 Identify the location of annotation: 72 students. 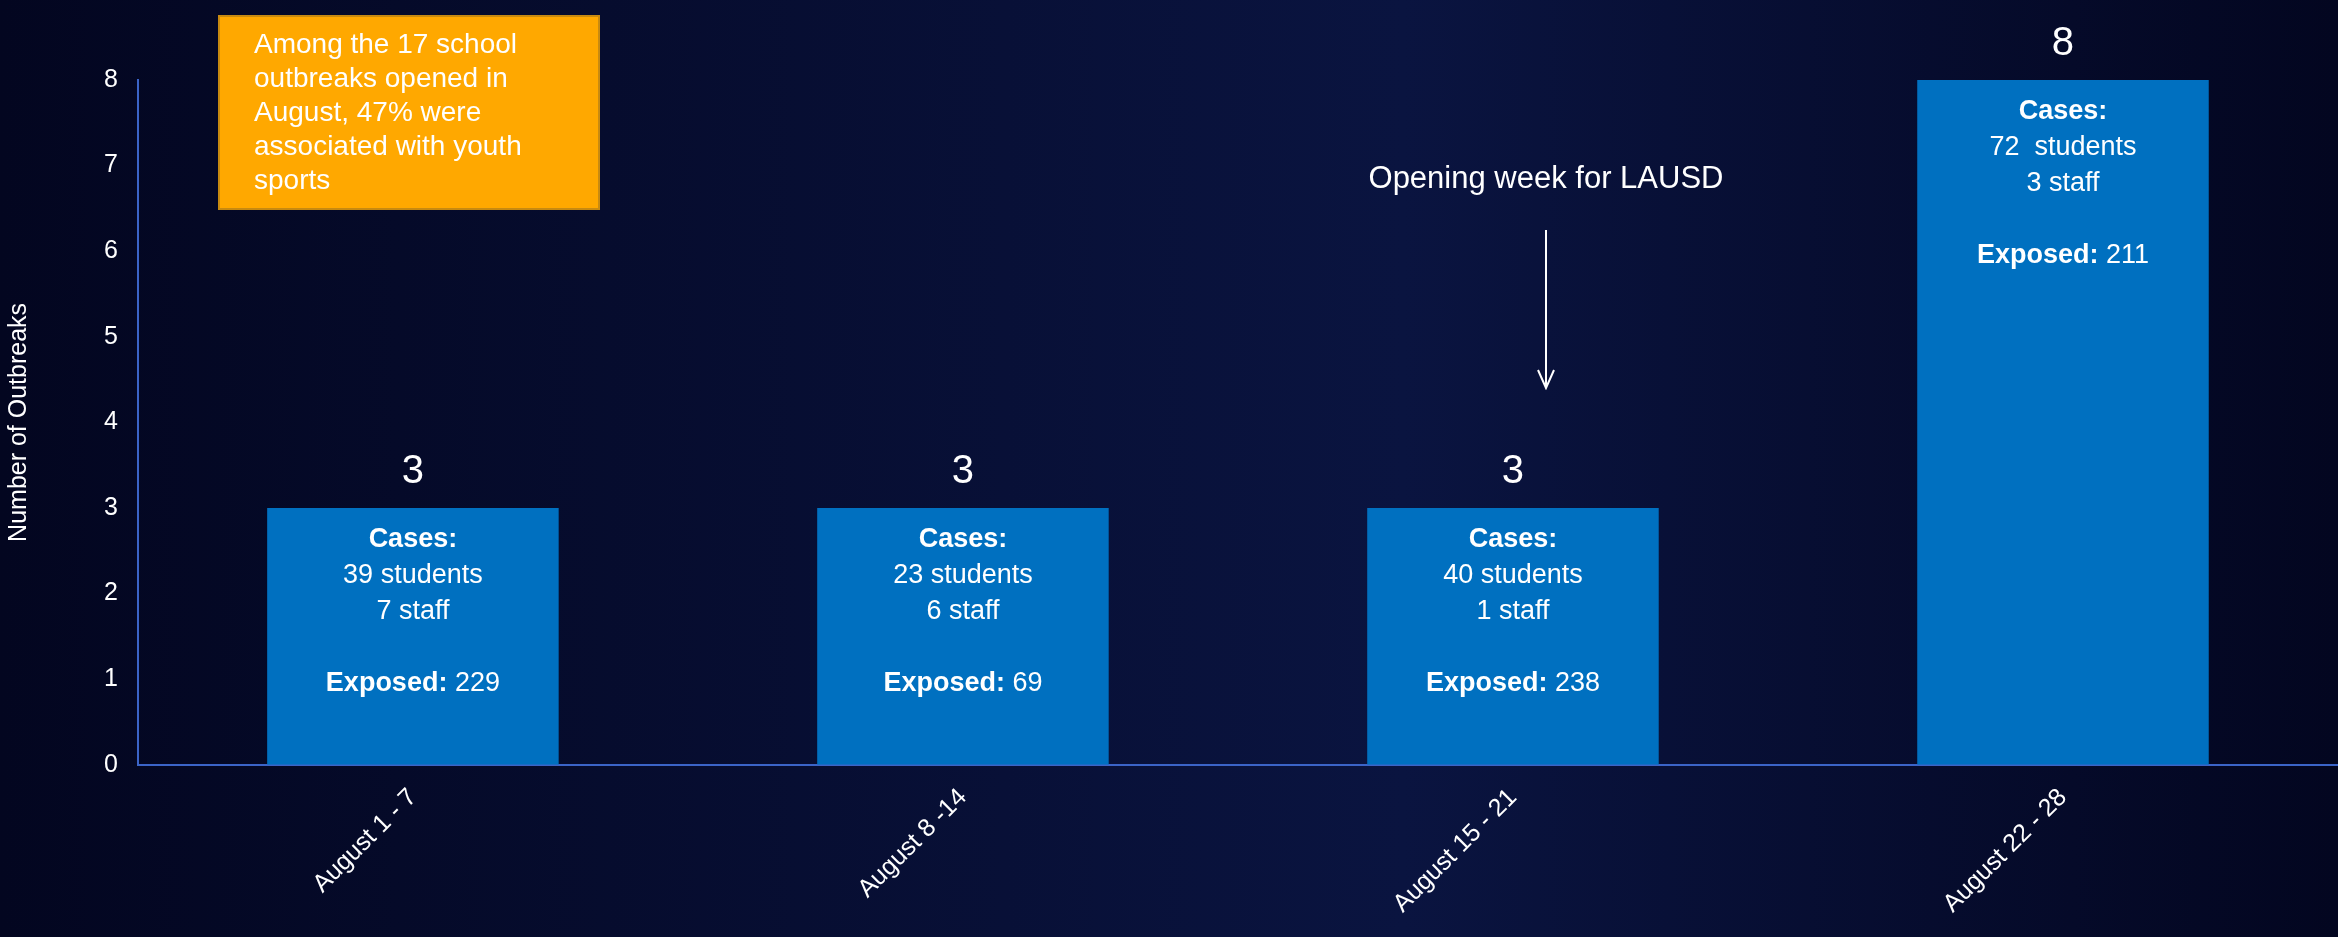
(2063, 146).